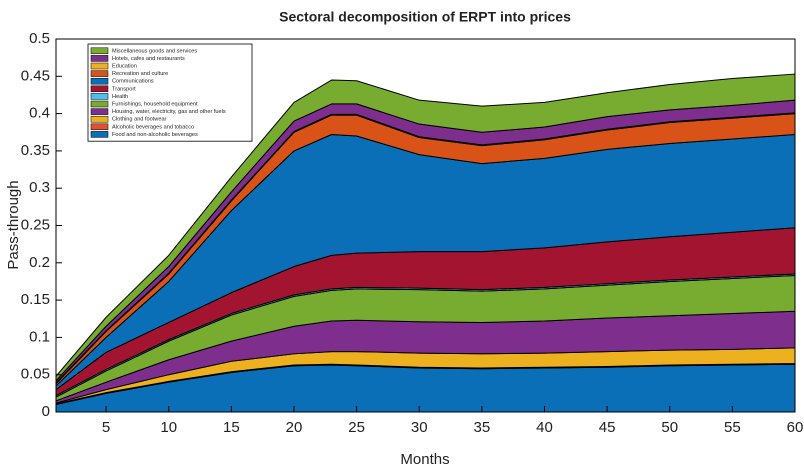 The image size is (804, 472). What do you see at coordinates (607, 427) in the screenshot?
I see `x-tick-label: 45` at bounding box center [607, 427].